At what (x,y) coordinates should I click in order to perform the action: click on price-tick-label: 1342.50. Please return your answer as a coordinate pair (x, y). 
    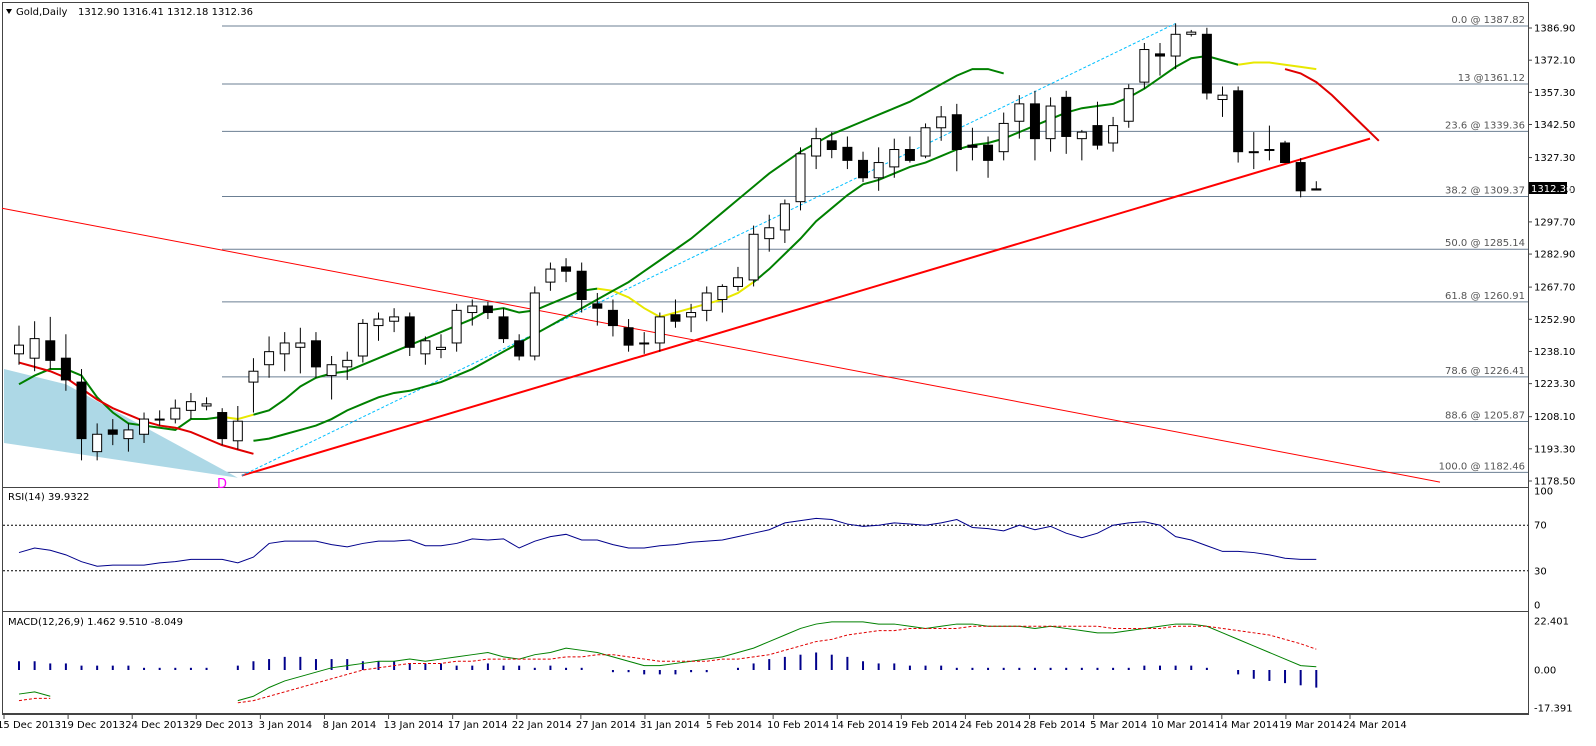
    Looking at the image, I should click on (1554, 125).